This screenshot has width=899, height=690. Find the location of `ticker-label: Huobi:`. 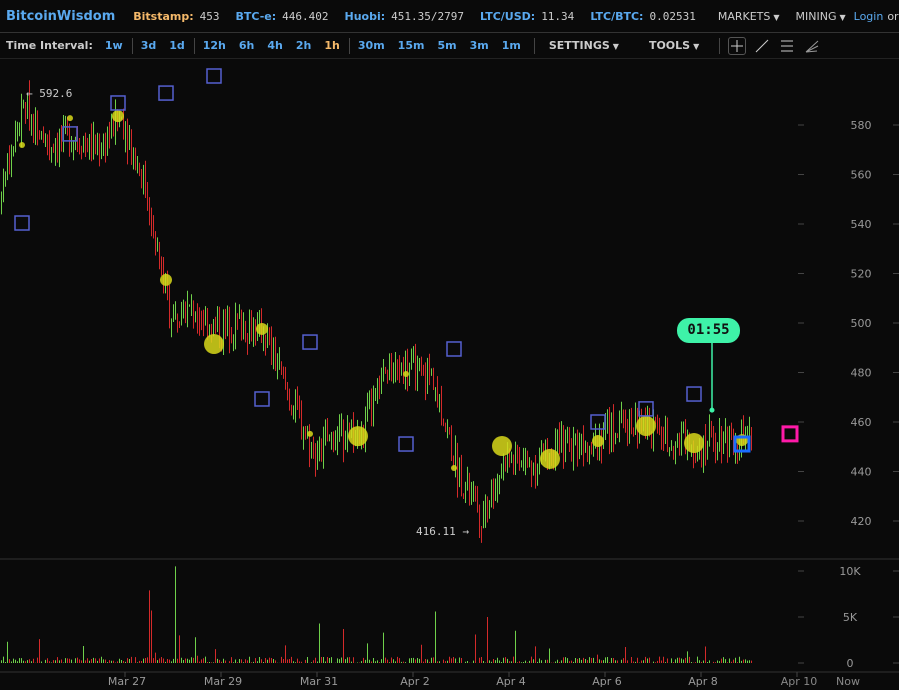

ticker-label: Huobi: is located at coordinates (365, 16).